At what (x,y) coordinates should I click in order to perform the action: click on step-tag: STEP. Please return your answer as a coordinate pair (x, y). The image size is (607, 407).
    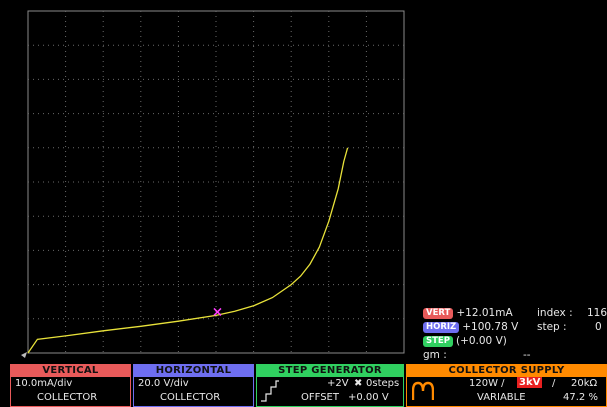
    Looking at the image, I should click on (438, 341).